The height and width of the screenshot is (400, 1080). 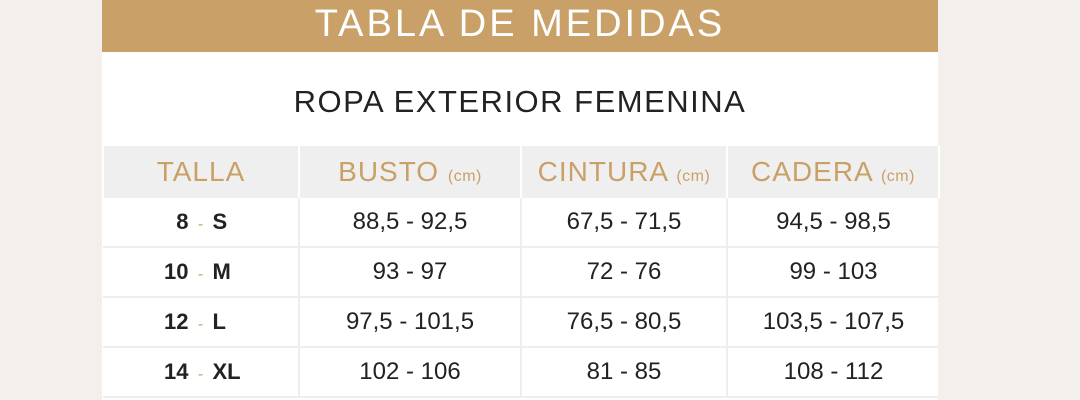 I want to click on cintura-cell: 67,5 - 71,5, so click(x=624, y=223).